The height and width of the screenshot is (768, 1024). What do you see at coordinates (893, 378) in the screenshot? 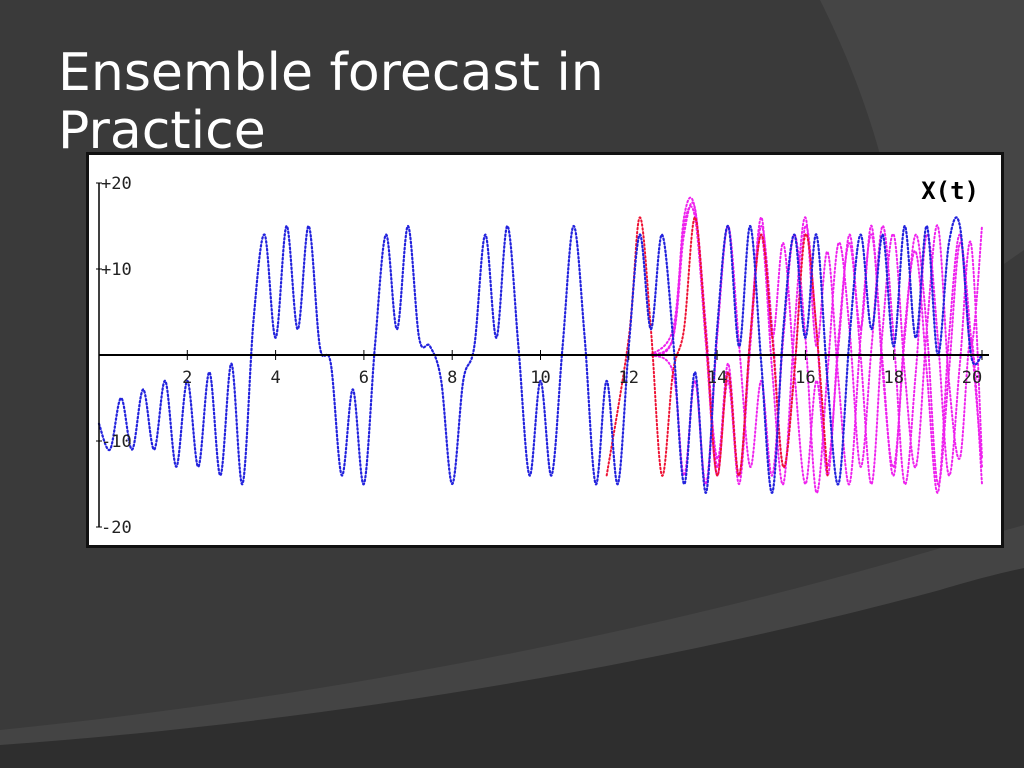
I see `x-tick-label: 18` at bounding box center [893, 378].